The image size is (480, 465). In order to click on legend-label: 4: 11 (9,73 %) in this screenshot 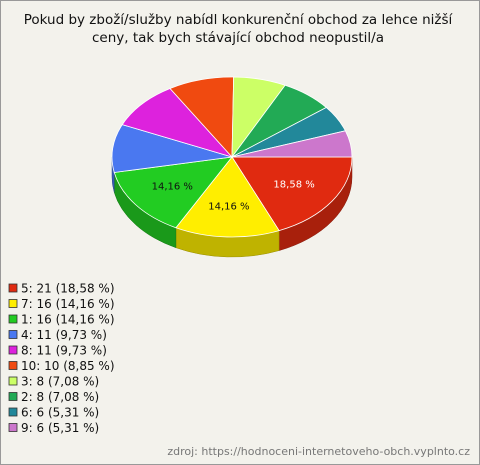, I will do `click(64, 335)`.